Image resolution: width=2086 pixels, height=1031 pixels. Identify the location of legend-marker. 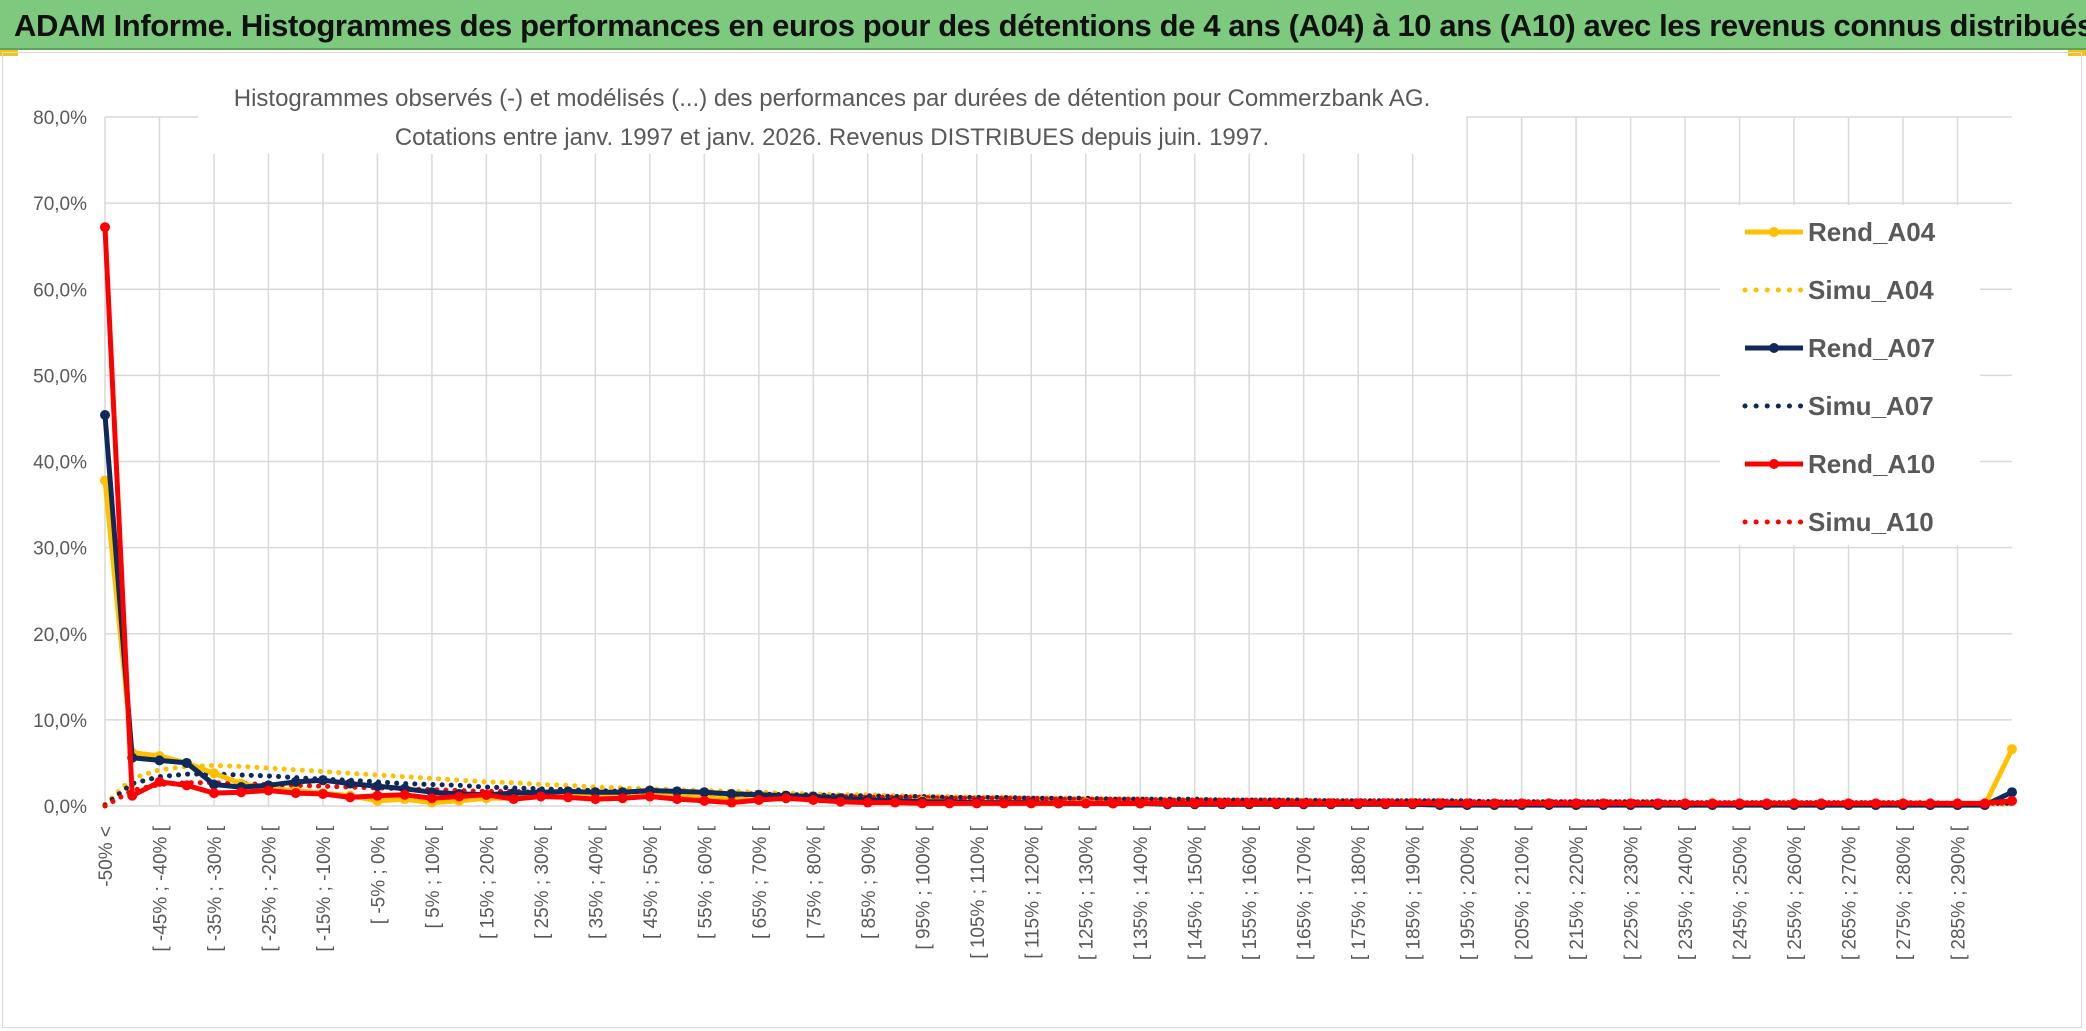
(1774, 464).